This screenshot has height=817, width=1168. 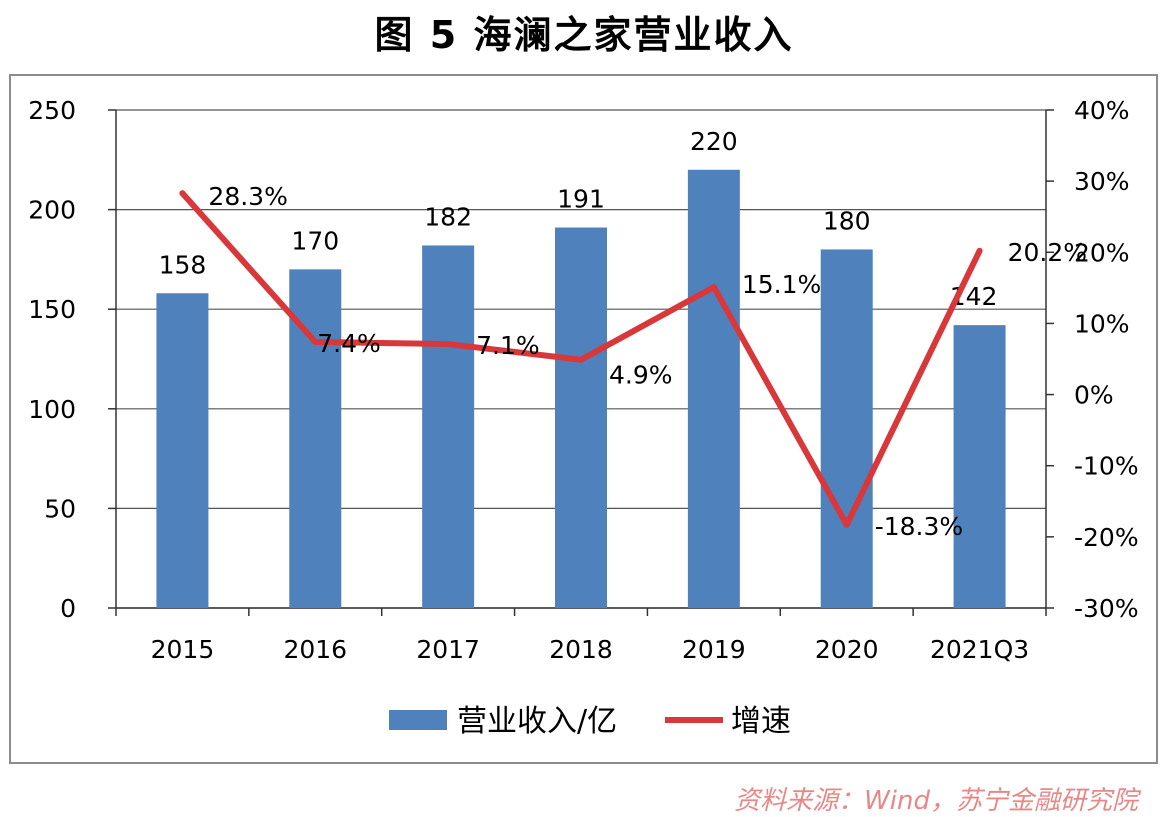 I want to click on y-left-tick-label: 150, so click(x=52, y=309).